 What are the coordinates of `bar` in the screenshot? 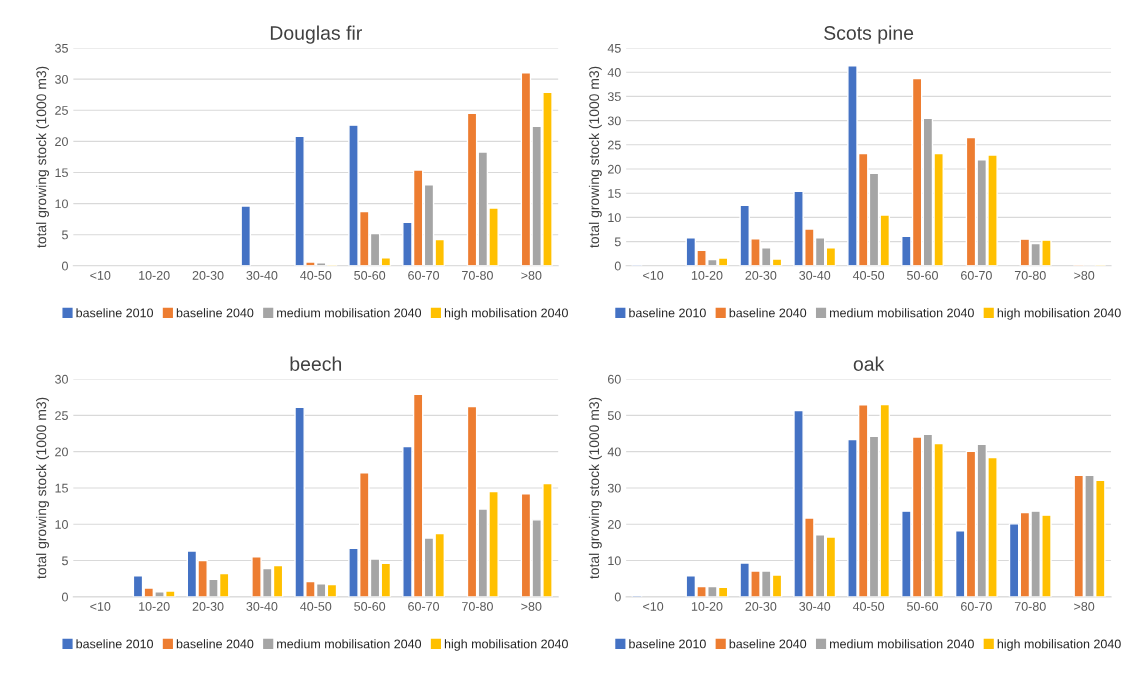 It's located at (246, 235).